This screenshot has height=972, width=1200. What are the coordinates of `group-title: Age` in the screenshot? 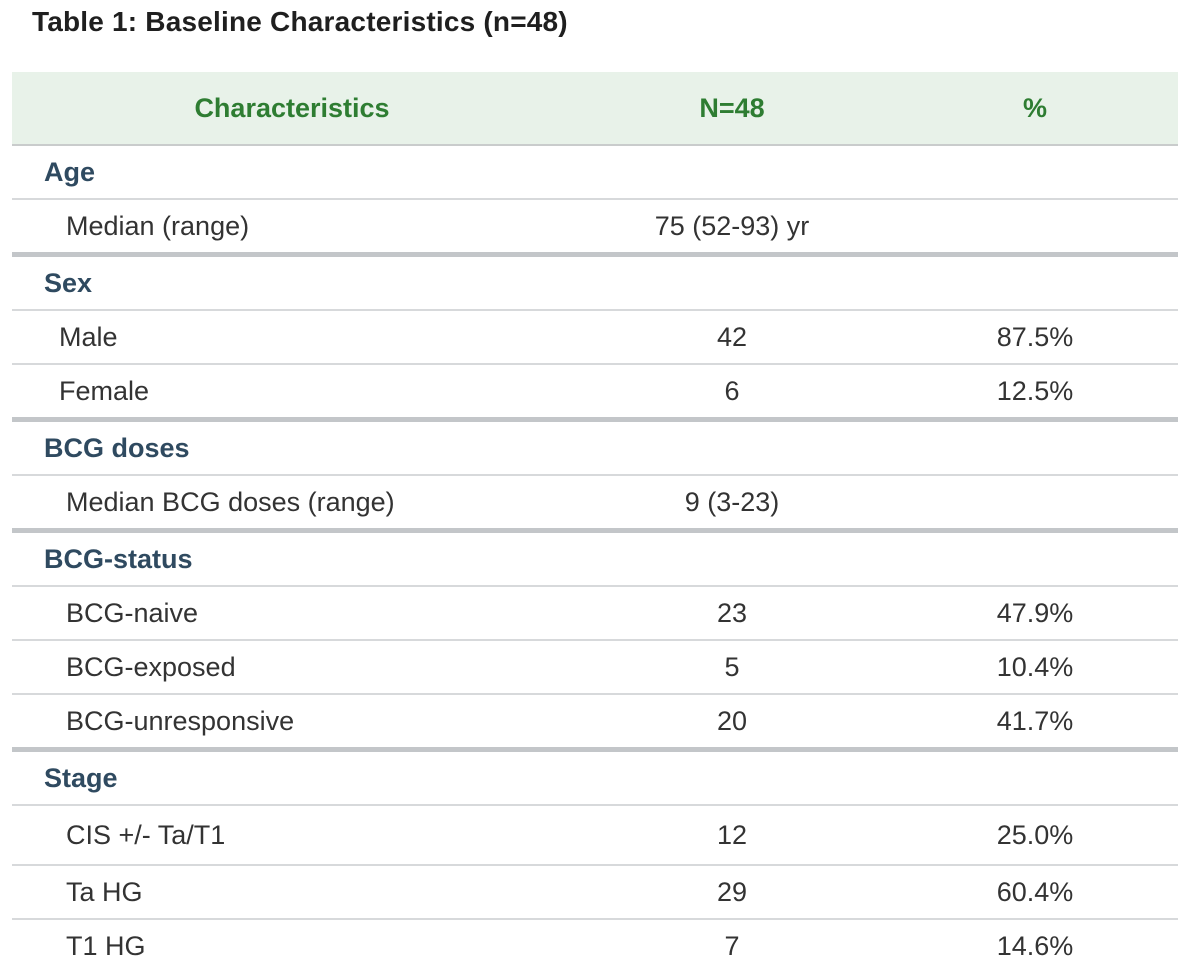 It's located at (70, 171).